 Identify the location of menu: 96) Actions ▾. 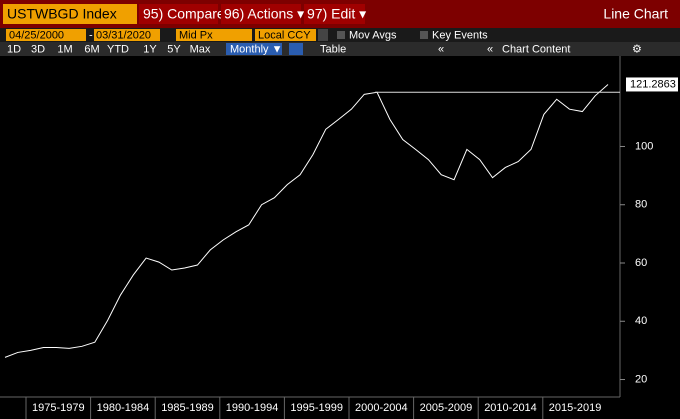
(264, 14).